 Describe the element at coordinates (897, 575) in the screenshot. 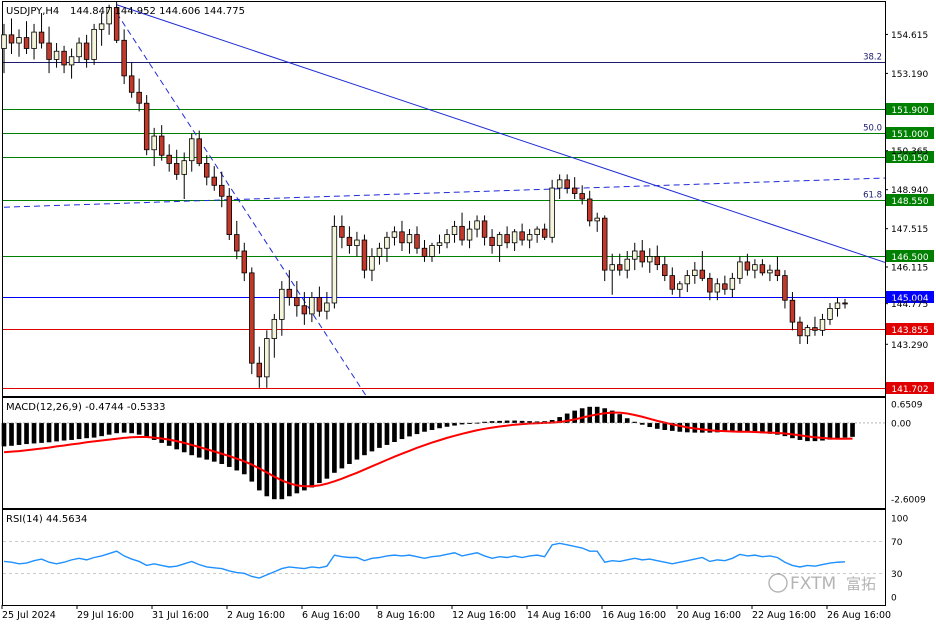

I see `rsi-axis-label-2: 30` at that location.